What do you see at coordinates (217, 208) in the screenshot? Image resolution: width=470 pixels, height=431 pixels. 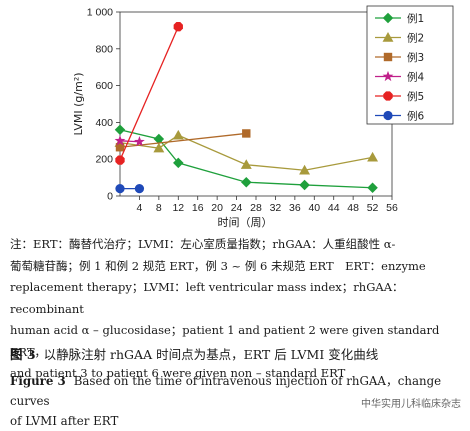 I see `x-tick-label: 20` at bounding box center [217, 208].